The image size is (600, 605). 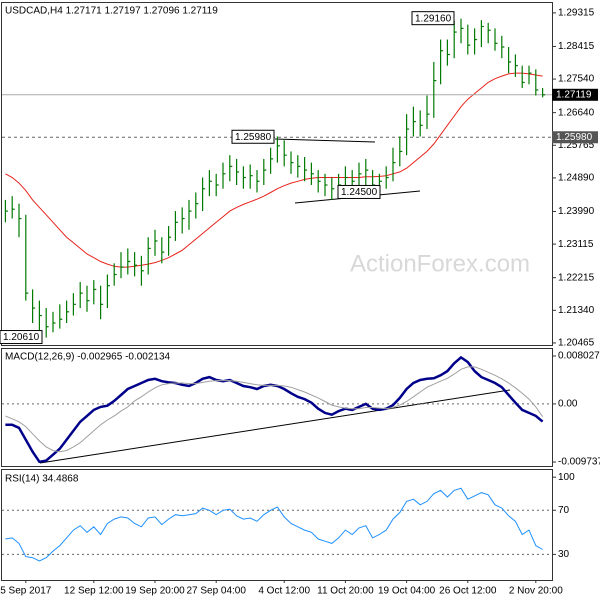 I want to click on x-tick-label: 19 Oct 04:00, so click(x=407, y=591).